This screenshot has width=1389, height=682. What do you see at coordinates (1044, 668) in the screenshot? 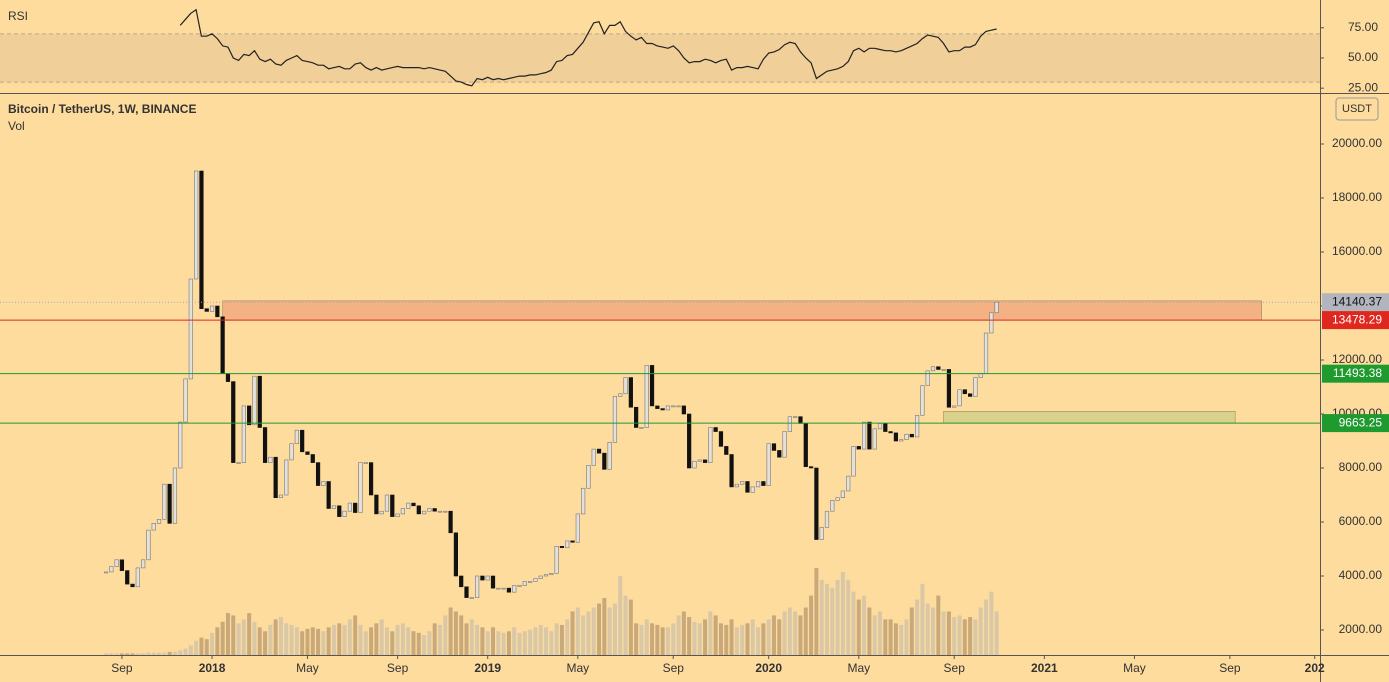
I see `x-tick-label: 2021` at bounding box center [1044, 668].